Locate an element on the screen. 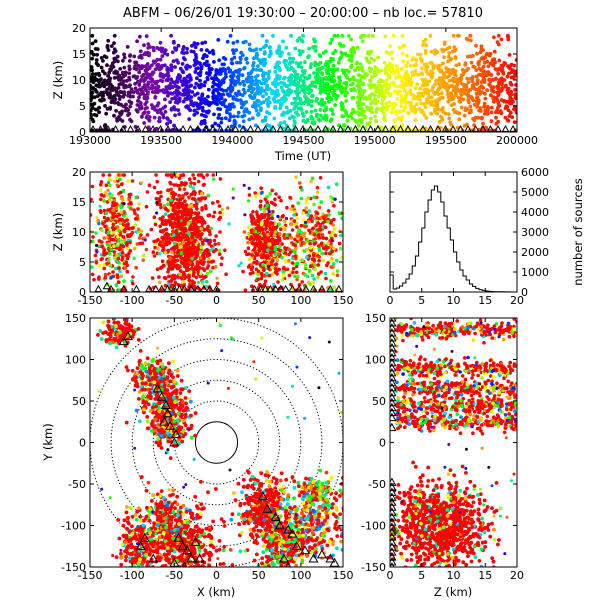 The width and height of the screenshot is (600, 600). x-tick-label: -50 is located at coordinates (174, 300).